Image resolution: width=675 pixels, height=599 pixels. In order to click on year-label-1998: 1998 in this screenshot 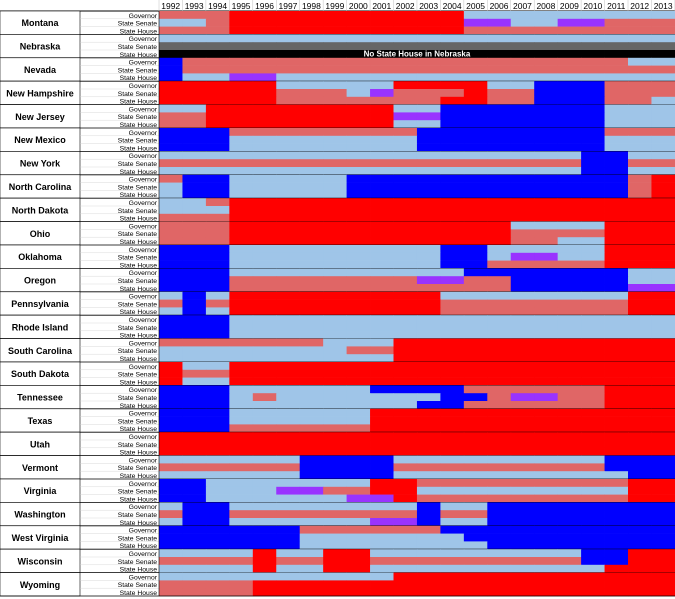, I will do `click(311, 6)`.